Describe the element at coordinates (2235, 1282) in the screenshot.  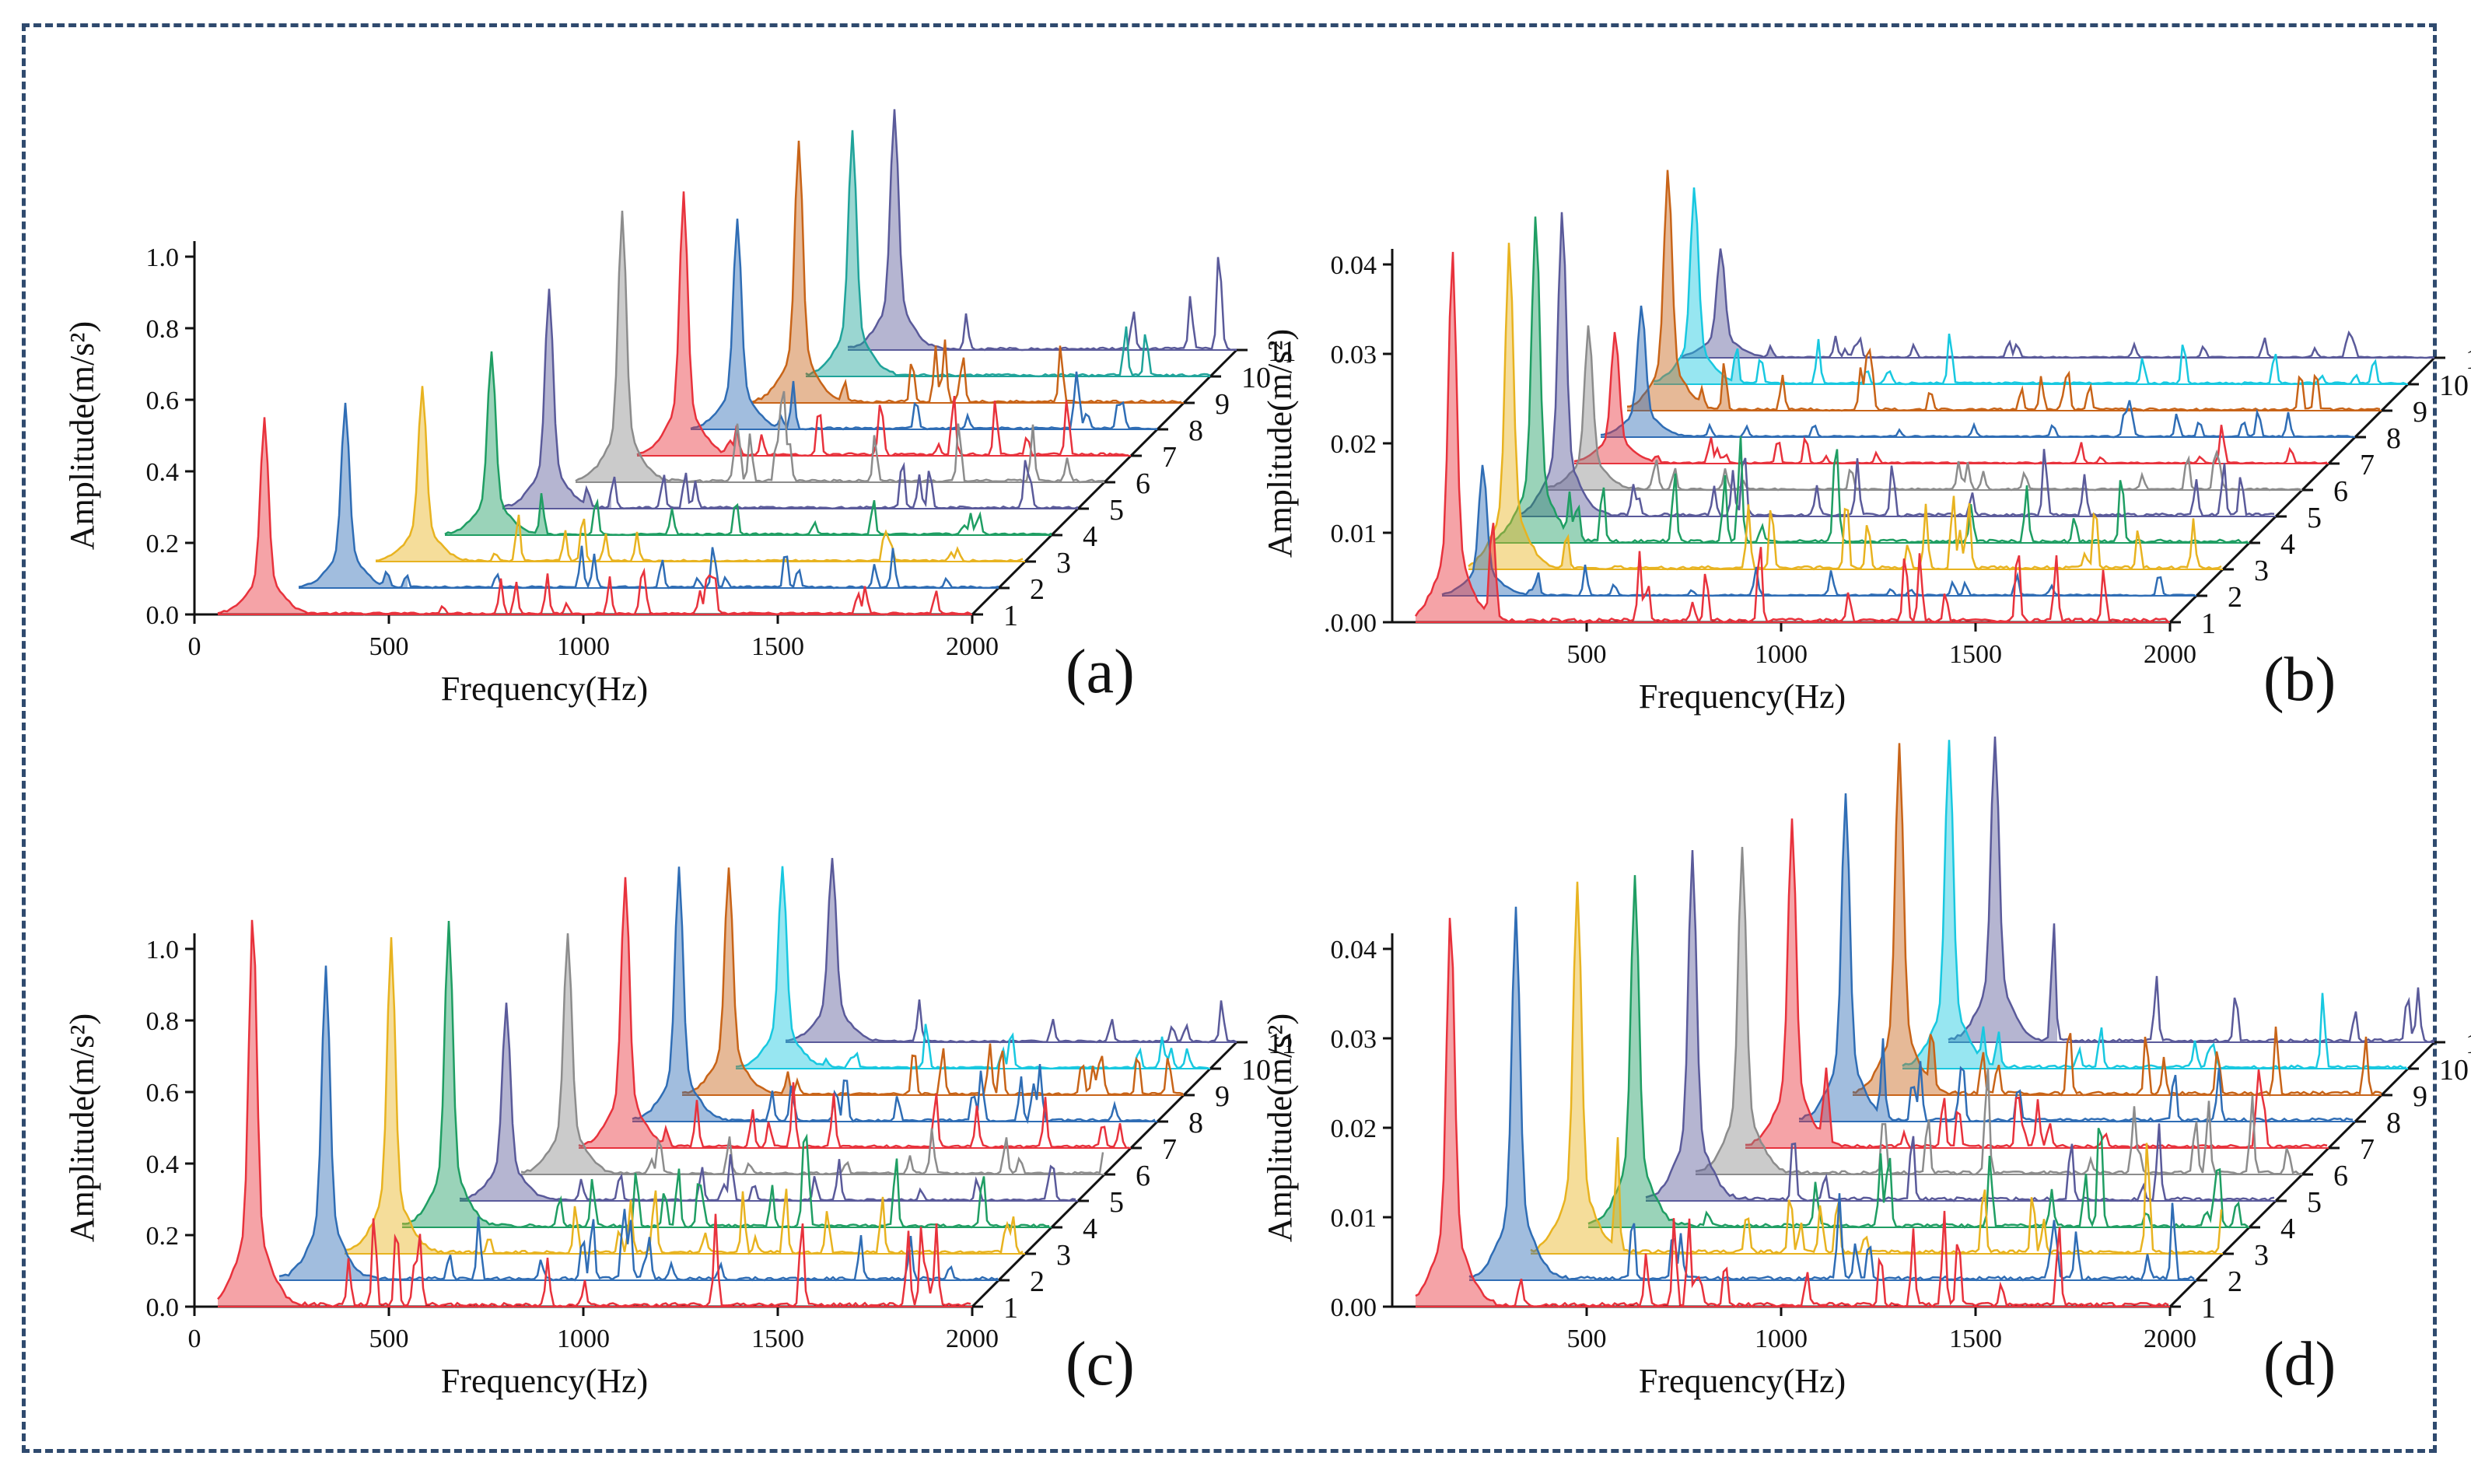
I see `series-label: 2` at that location.